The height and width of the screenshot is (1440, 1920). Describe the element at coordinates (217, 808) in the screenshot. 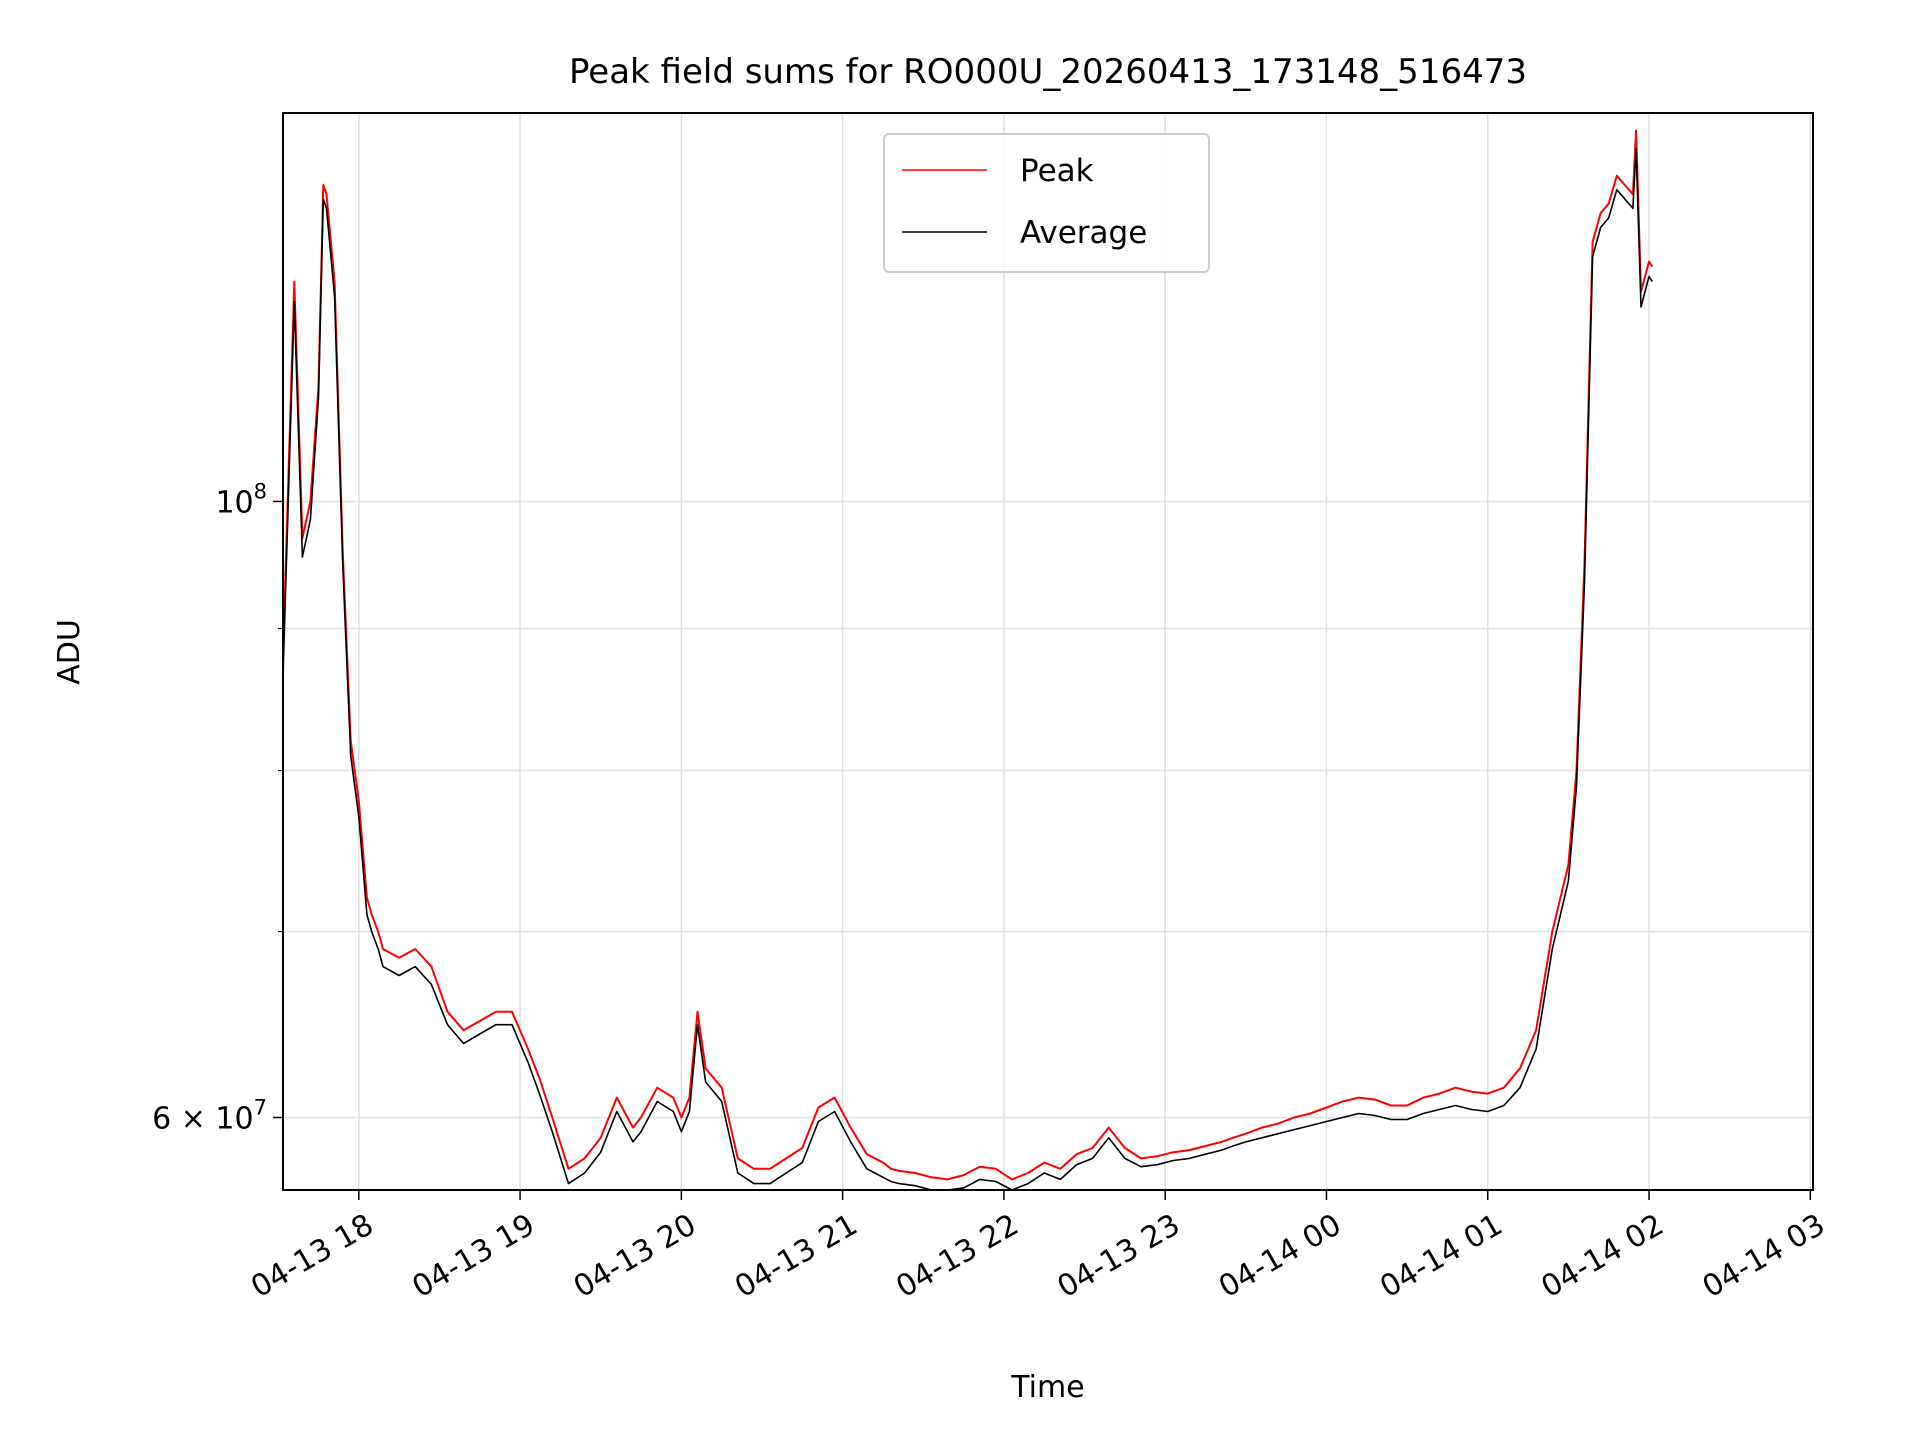

I see `y-axis: 108 6 × 107` at that location.